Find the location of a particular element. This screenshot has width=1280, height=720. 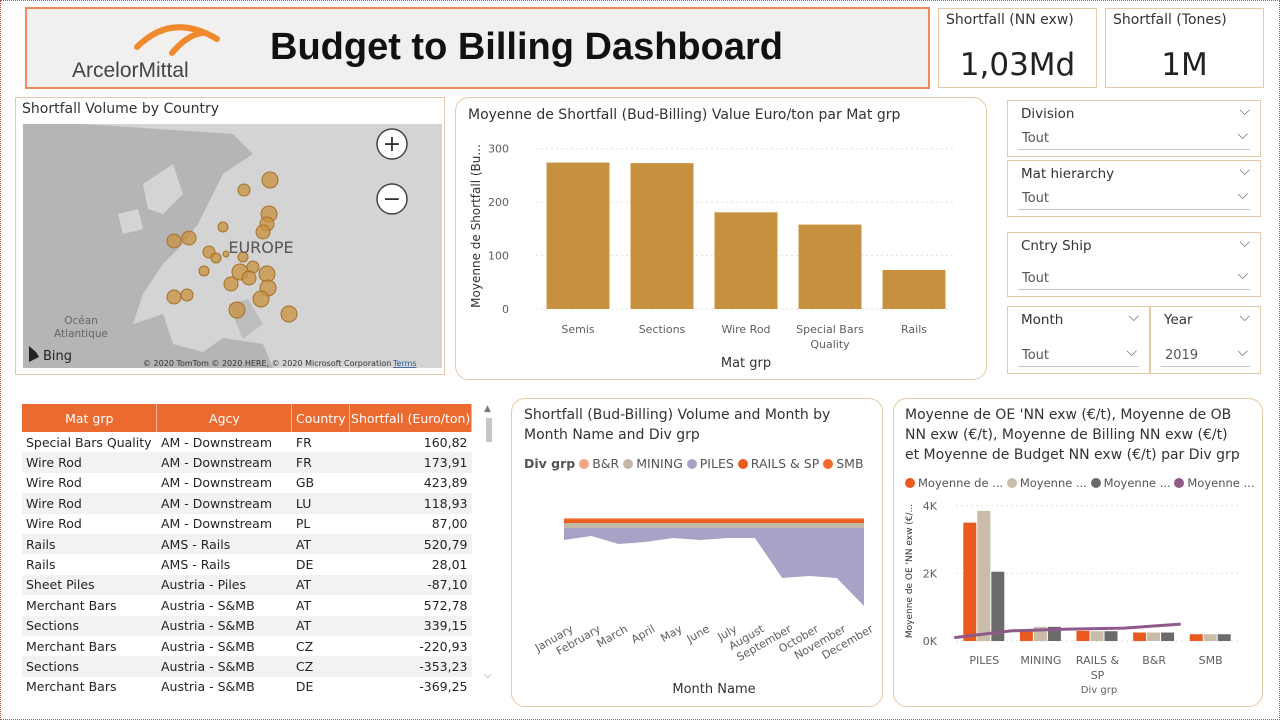

slicer-year: Year ⌵ 2019 ⌵ is located at coordinates (1205, 340).